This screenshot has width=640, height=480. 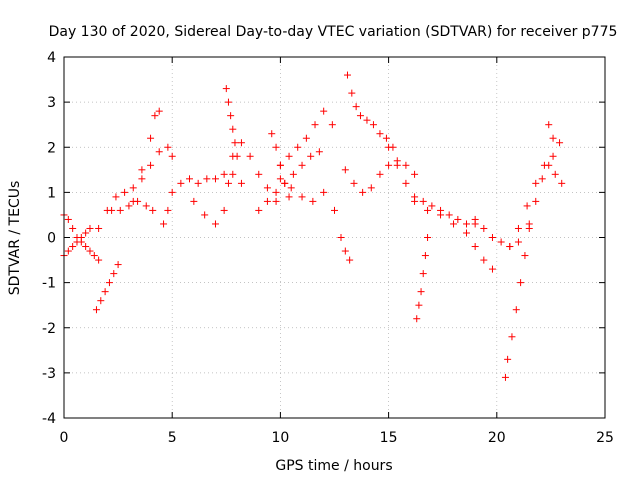 What do you see at coordinates (49, 419) in the screenshot?
I see `y-tick-label: -4` at bounding box center [49, 419].